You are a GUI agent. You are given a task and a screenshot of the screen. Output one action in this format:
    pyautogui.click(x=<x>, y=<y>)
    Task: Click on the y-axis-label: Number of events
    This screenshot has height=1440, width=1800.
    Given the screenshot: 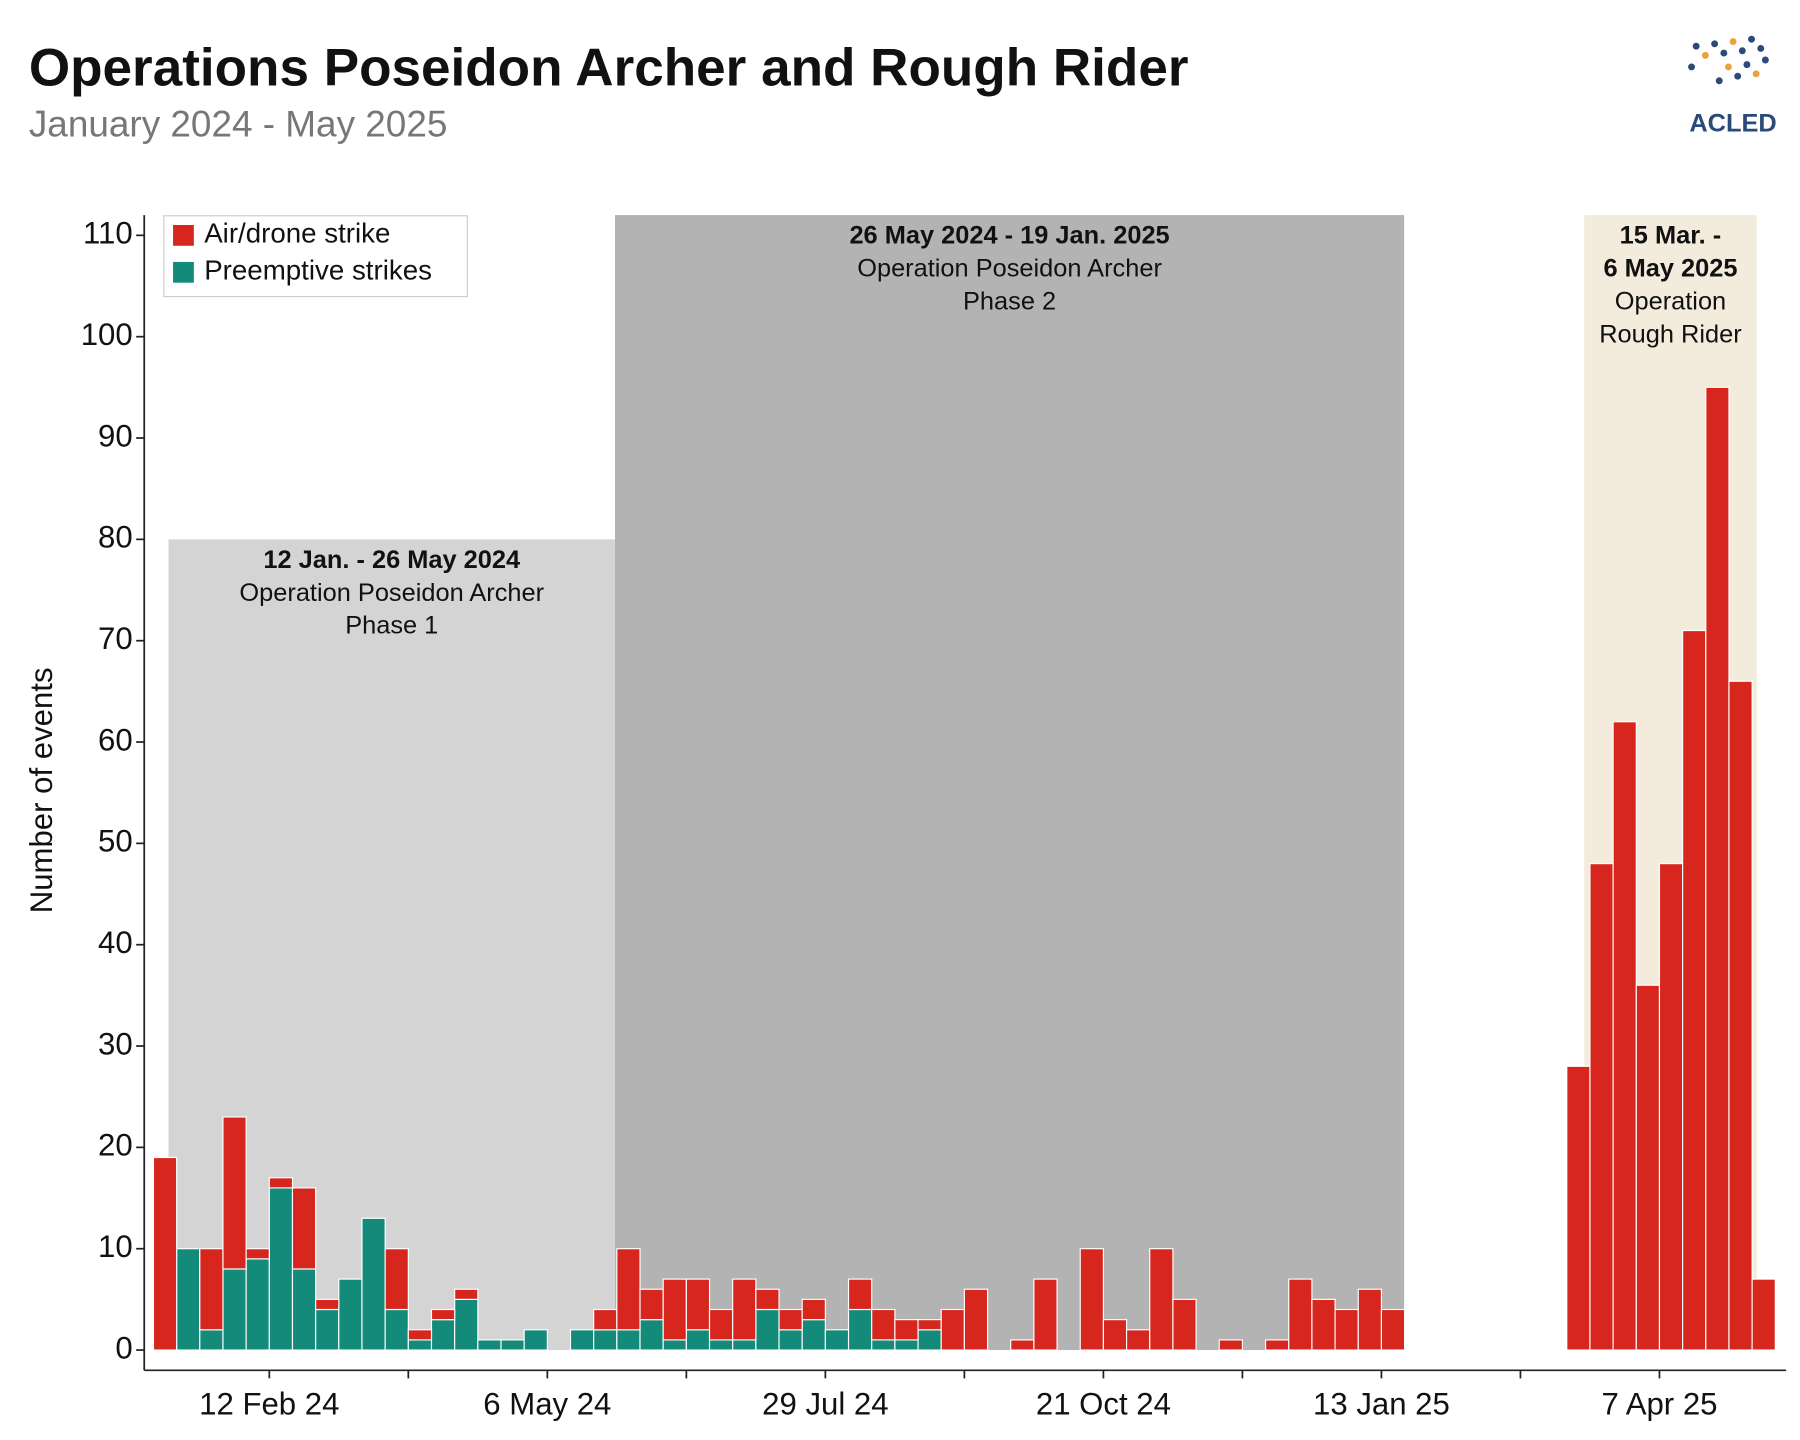 What is the action you would take?
    pyautogui.click(x=41, y=790)
    